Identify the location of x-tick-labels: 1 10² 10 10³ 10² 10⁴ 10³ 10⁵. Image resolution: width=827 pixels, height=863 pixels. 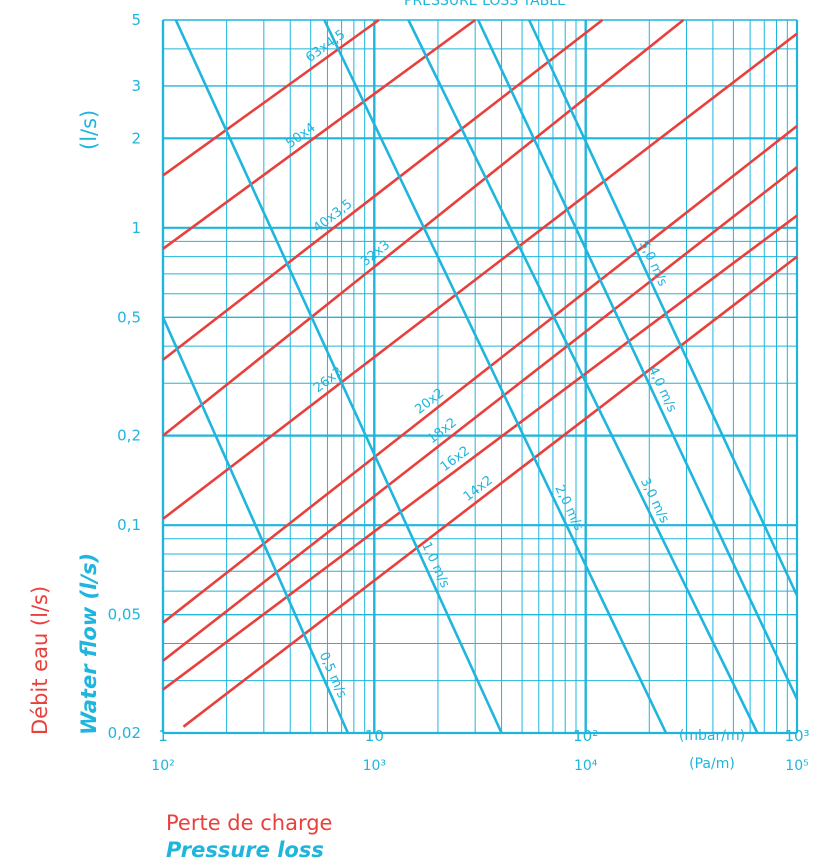
(480, 750).